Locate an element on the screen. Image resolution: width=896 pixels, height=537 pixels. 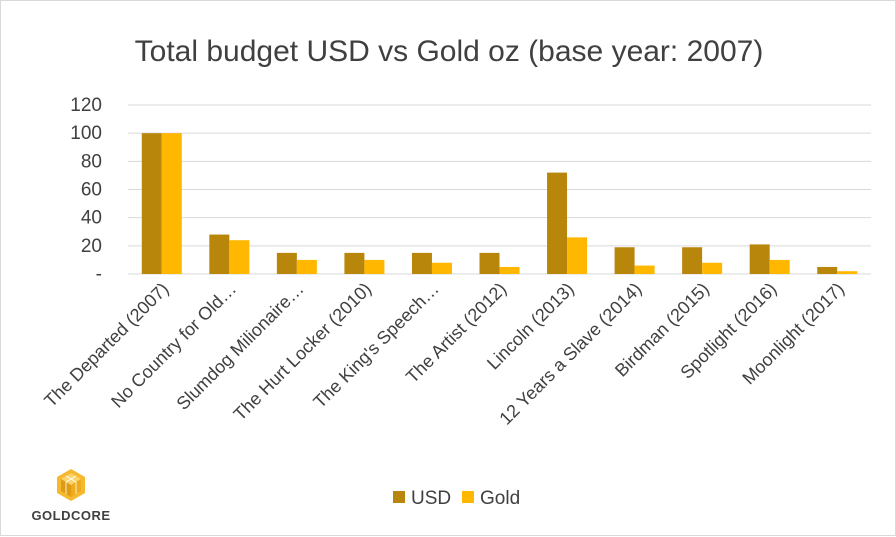
y-axis-ticks: - 20 40 60 80 100 120 is located at coordinates (86, 190).